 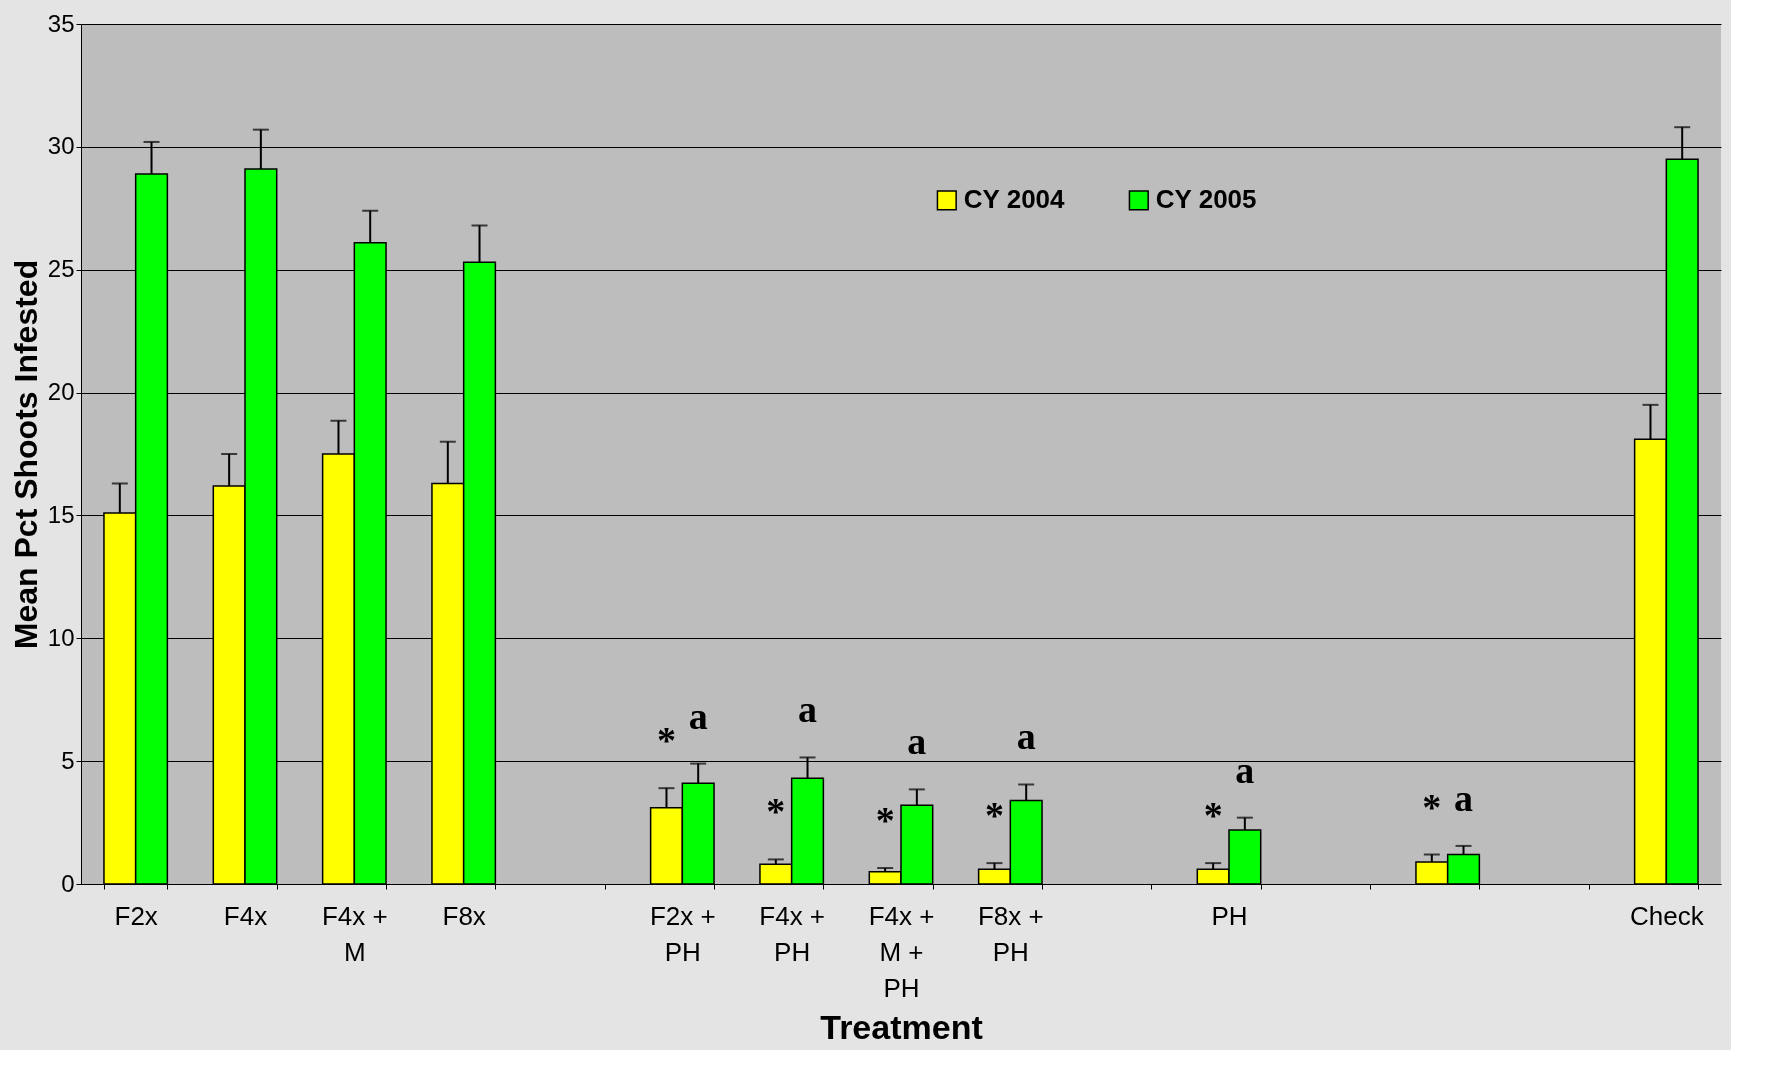 I want to click on legend-label: CY 2005, so click(x=1206, y=199).